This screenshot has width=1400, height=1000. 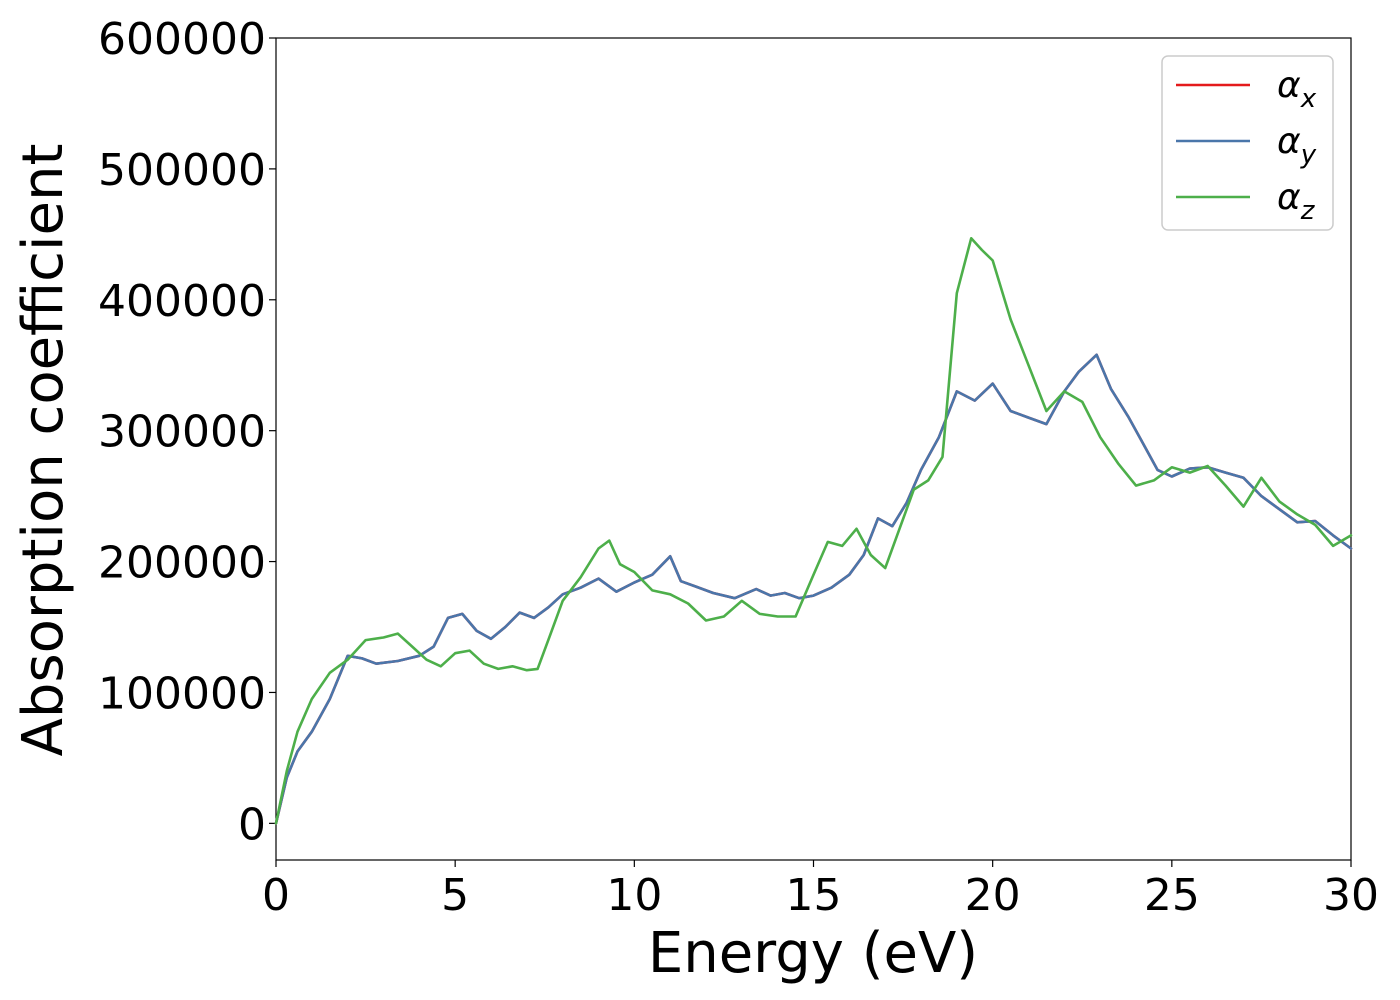 I want to click on legend-label-y: αy, so click(x=1297, y=145).